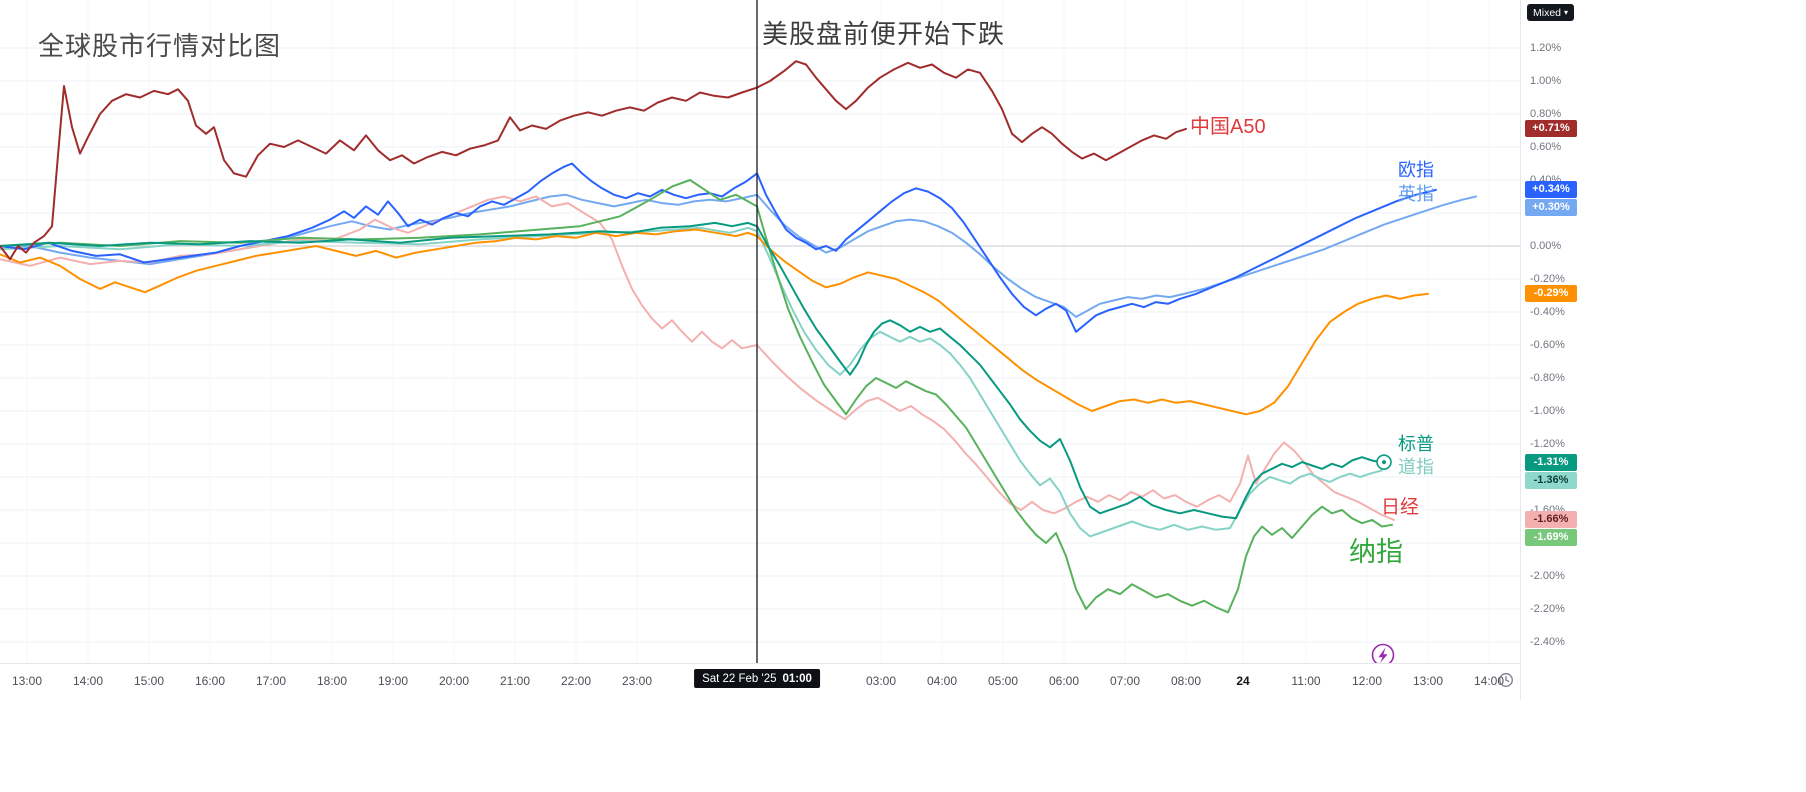 This screenshot has width=1806, height=792. I want to click on price-badge-euro: +0.34%, so click(1551, 190).